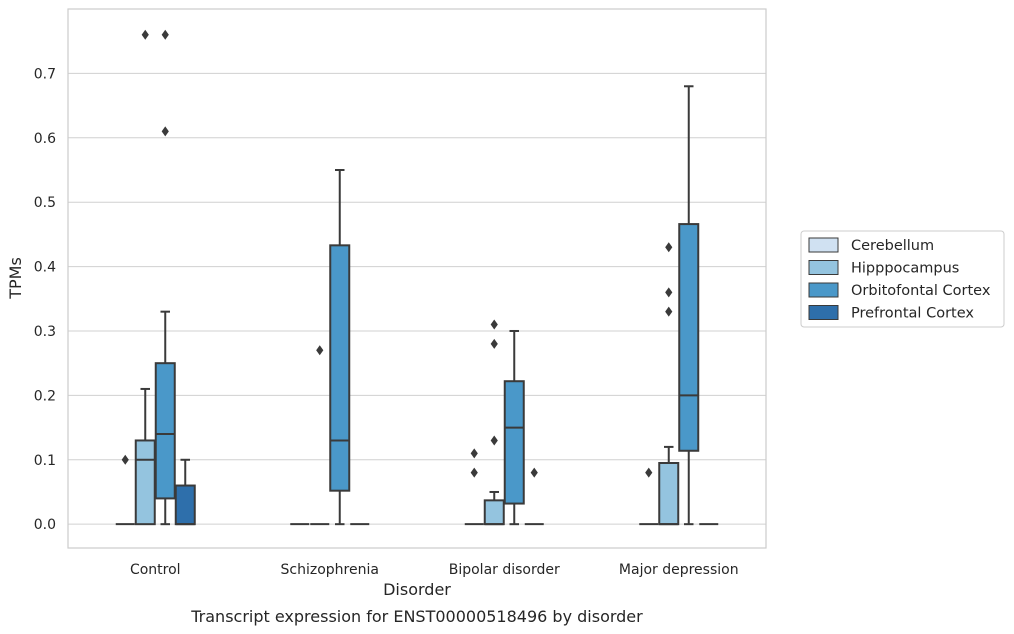 The width and height of the screenshot is (1014, 634). Describe the element at coordinates (45, 332) in the screenshot. I see `y-tick-label: 0.3` at that location.